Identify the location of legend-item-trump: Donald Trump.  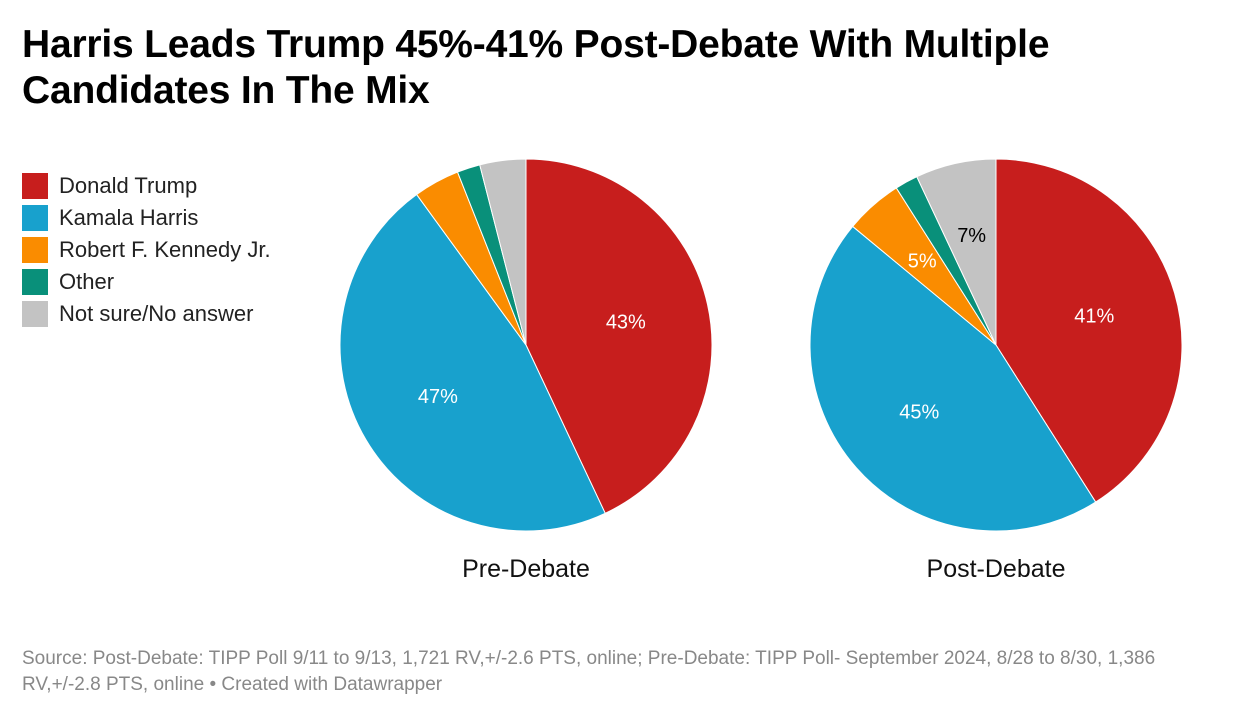
(146, 186).